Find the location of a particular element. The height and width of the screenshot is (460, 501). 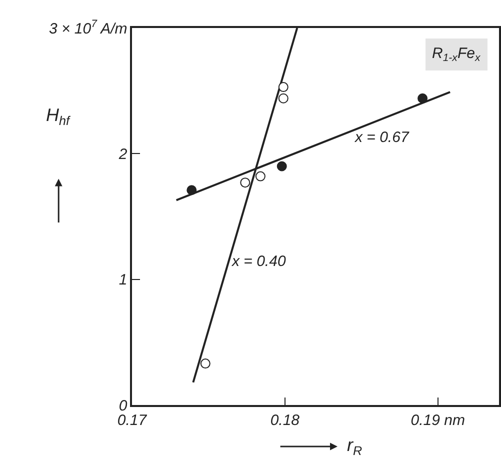

y-tick-label: 1 is located at coordinates (123, 280).